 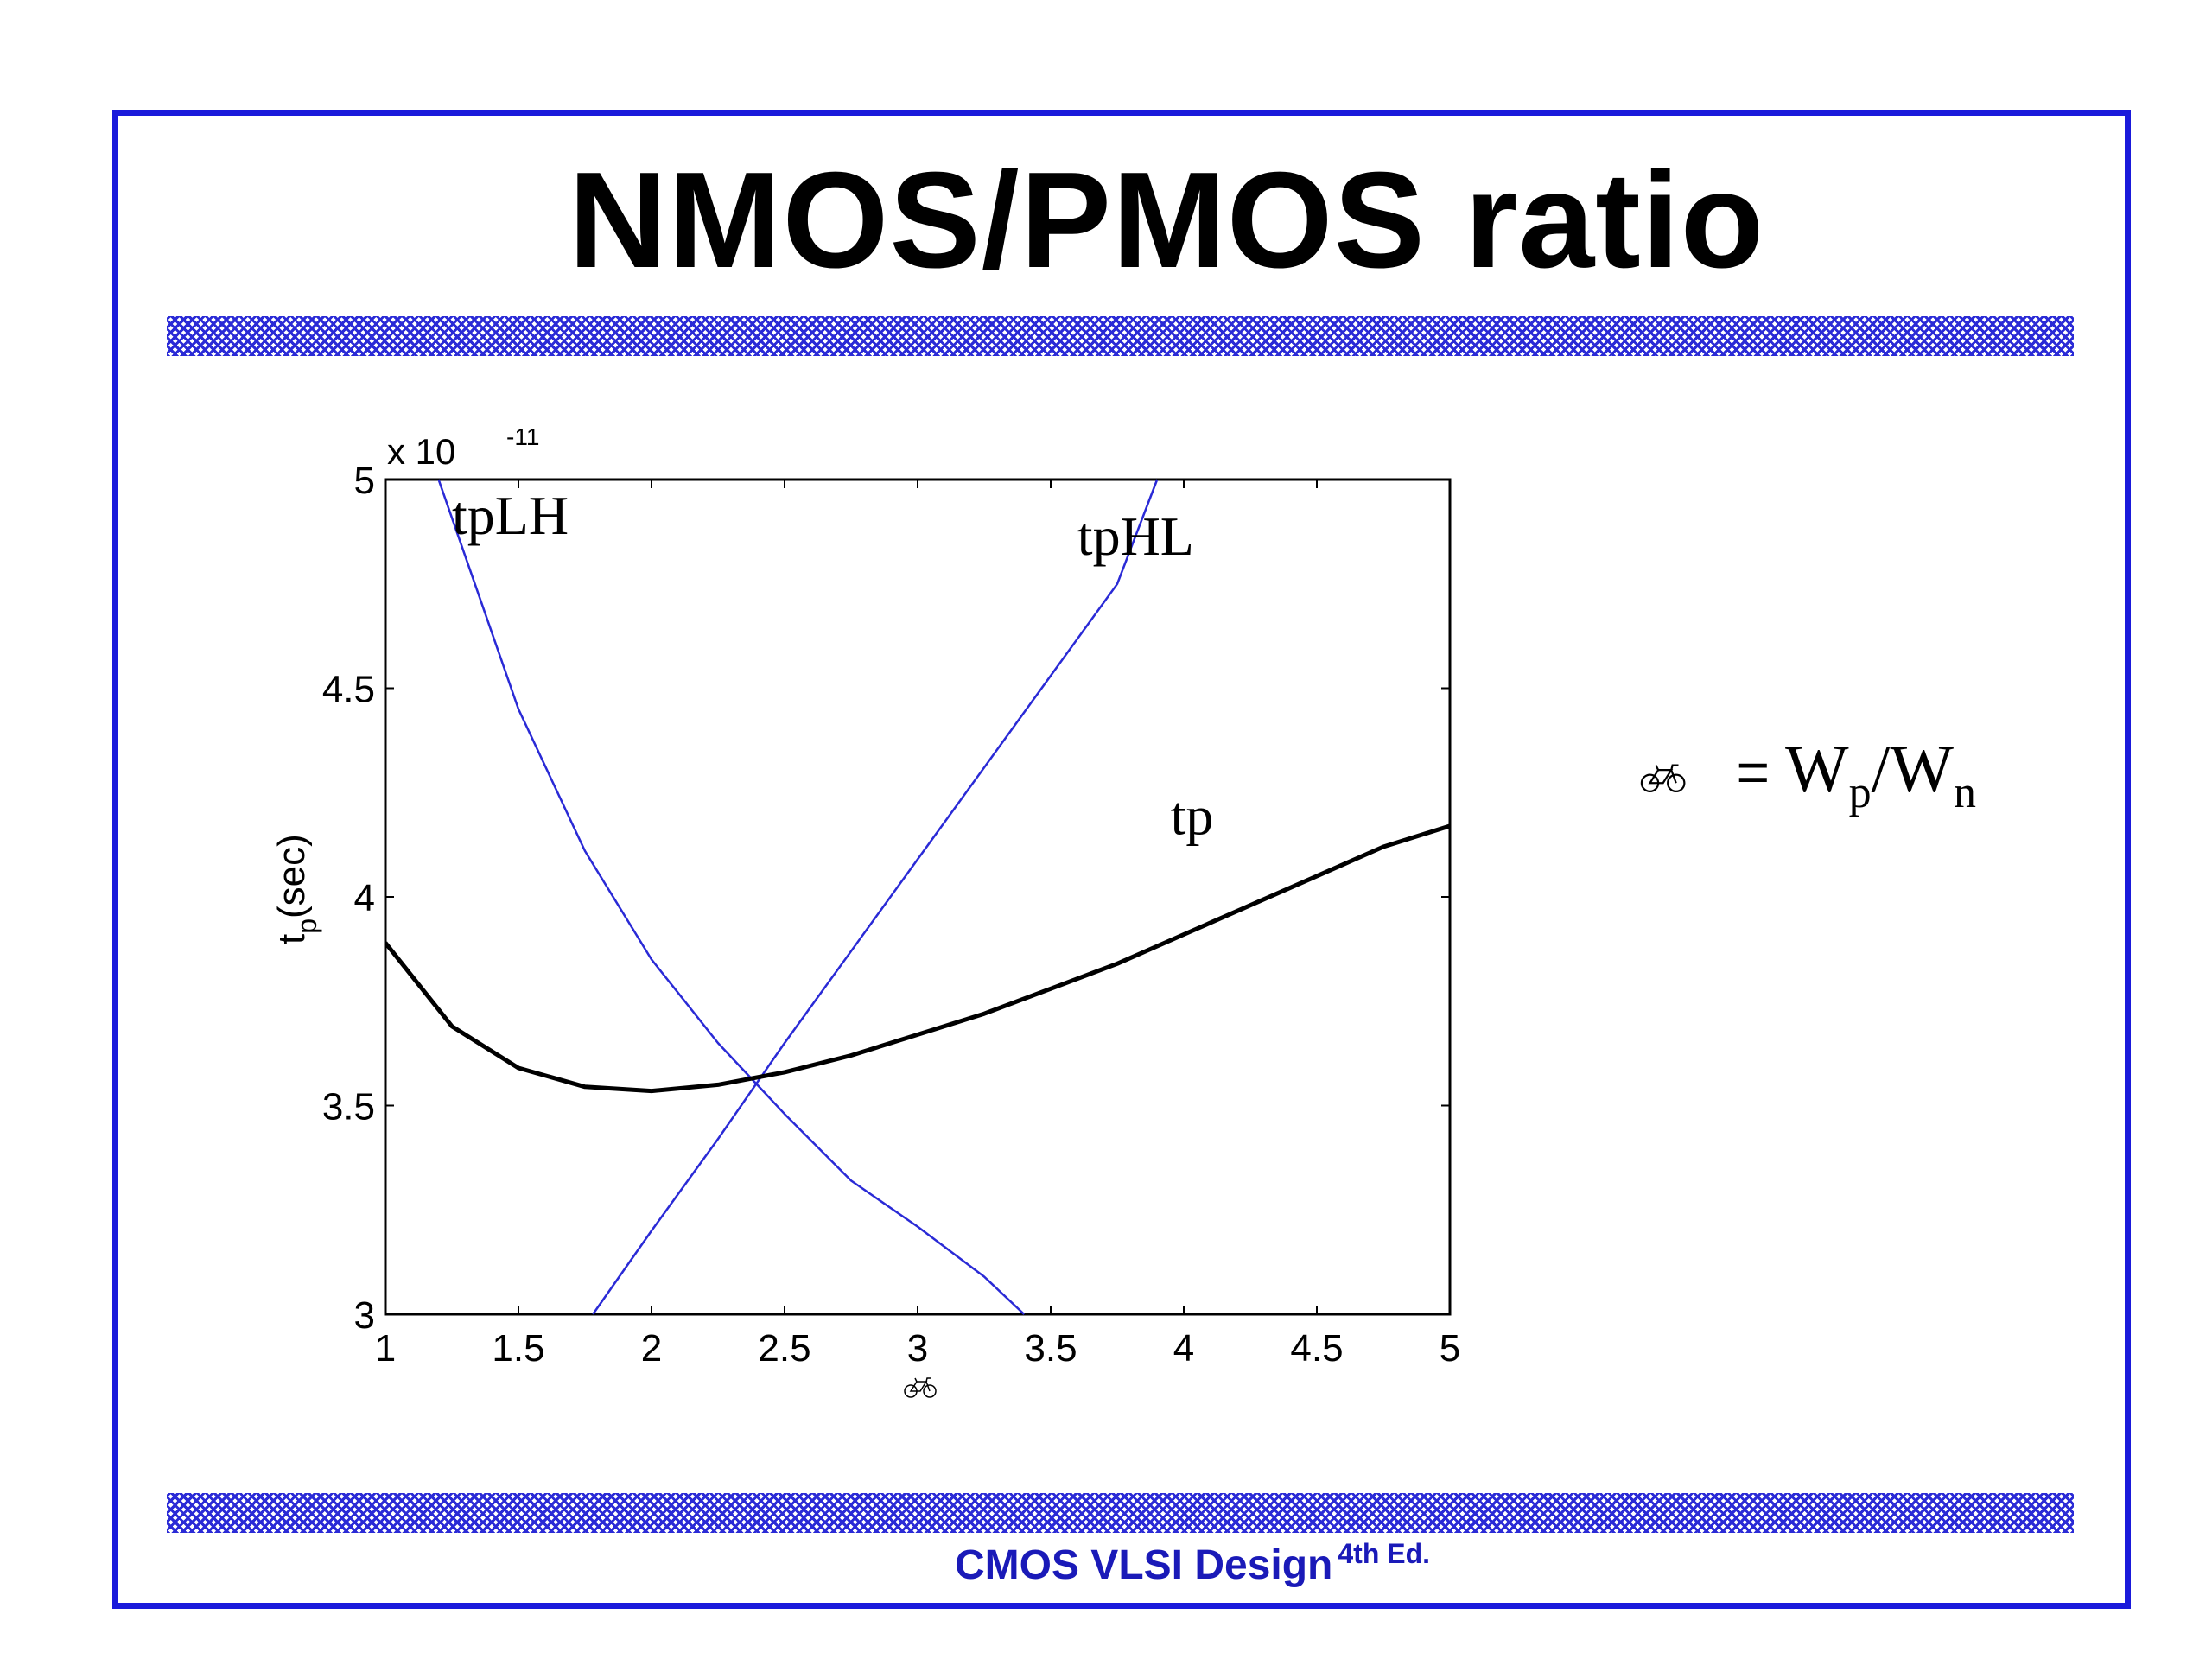 What do you see at coordinates (518, 1348) in the screenshot?
I see `x-tick-label: 1.5` at bounding box center [518, 1348].